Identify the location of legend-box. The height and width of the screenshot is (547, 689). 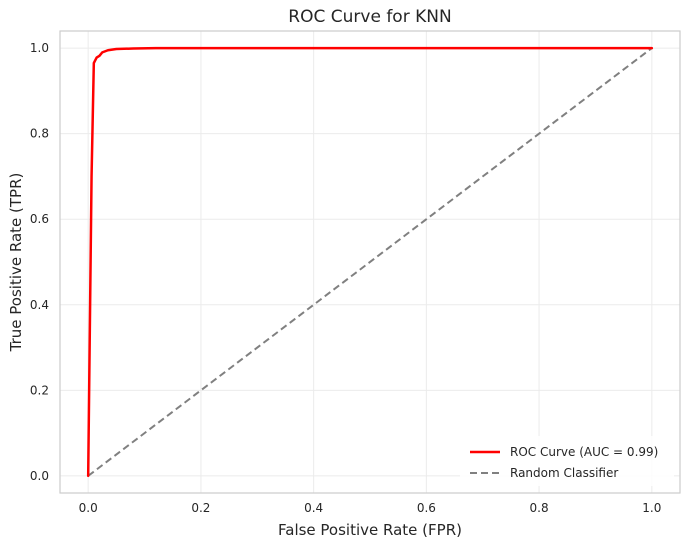
(567, 461).